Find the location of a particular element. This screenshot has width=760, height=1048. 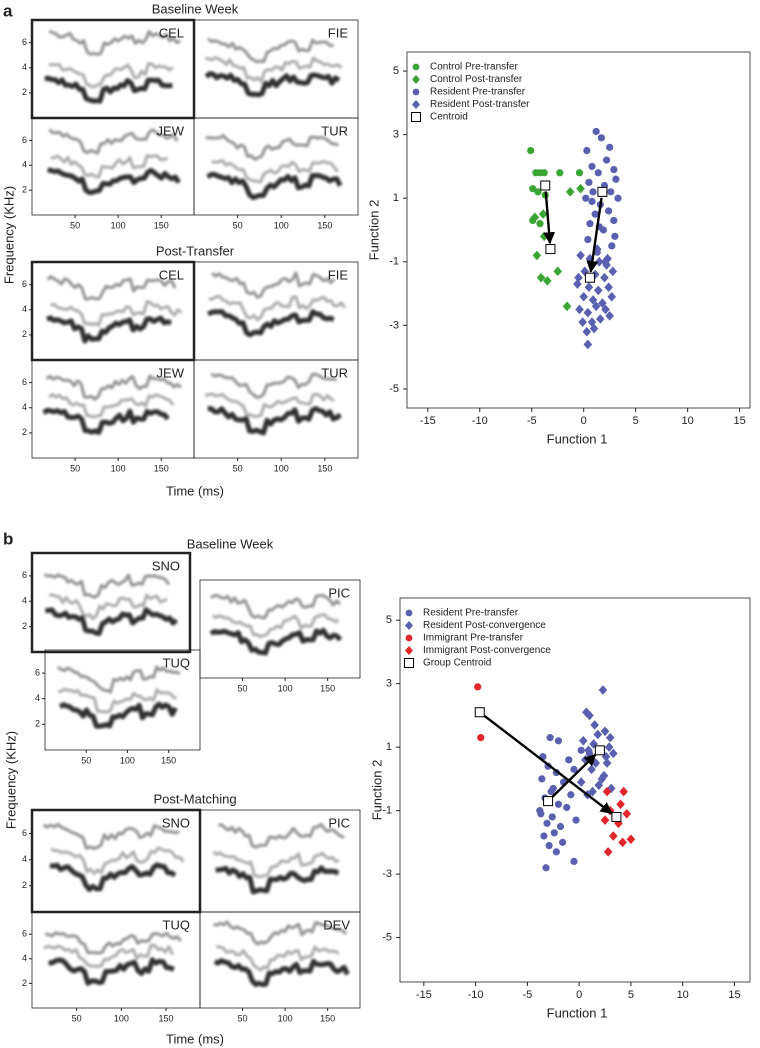

x-axis-label: Time (ms) is located at coordinates (195, 1038).